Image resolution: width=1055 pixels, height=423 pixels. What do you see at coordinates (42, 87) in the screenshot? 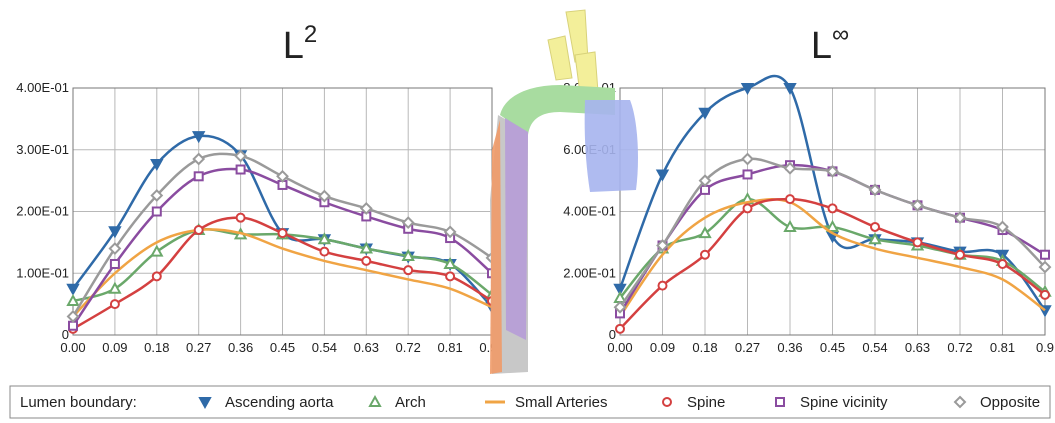
I see `y-tick-label: 4.00E-01` at bounding box center [42, 87].